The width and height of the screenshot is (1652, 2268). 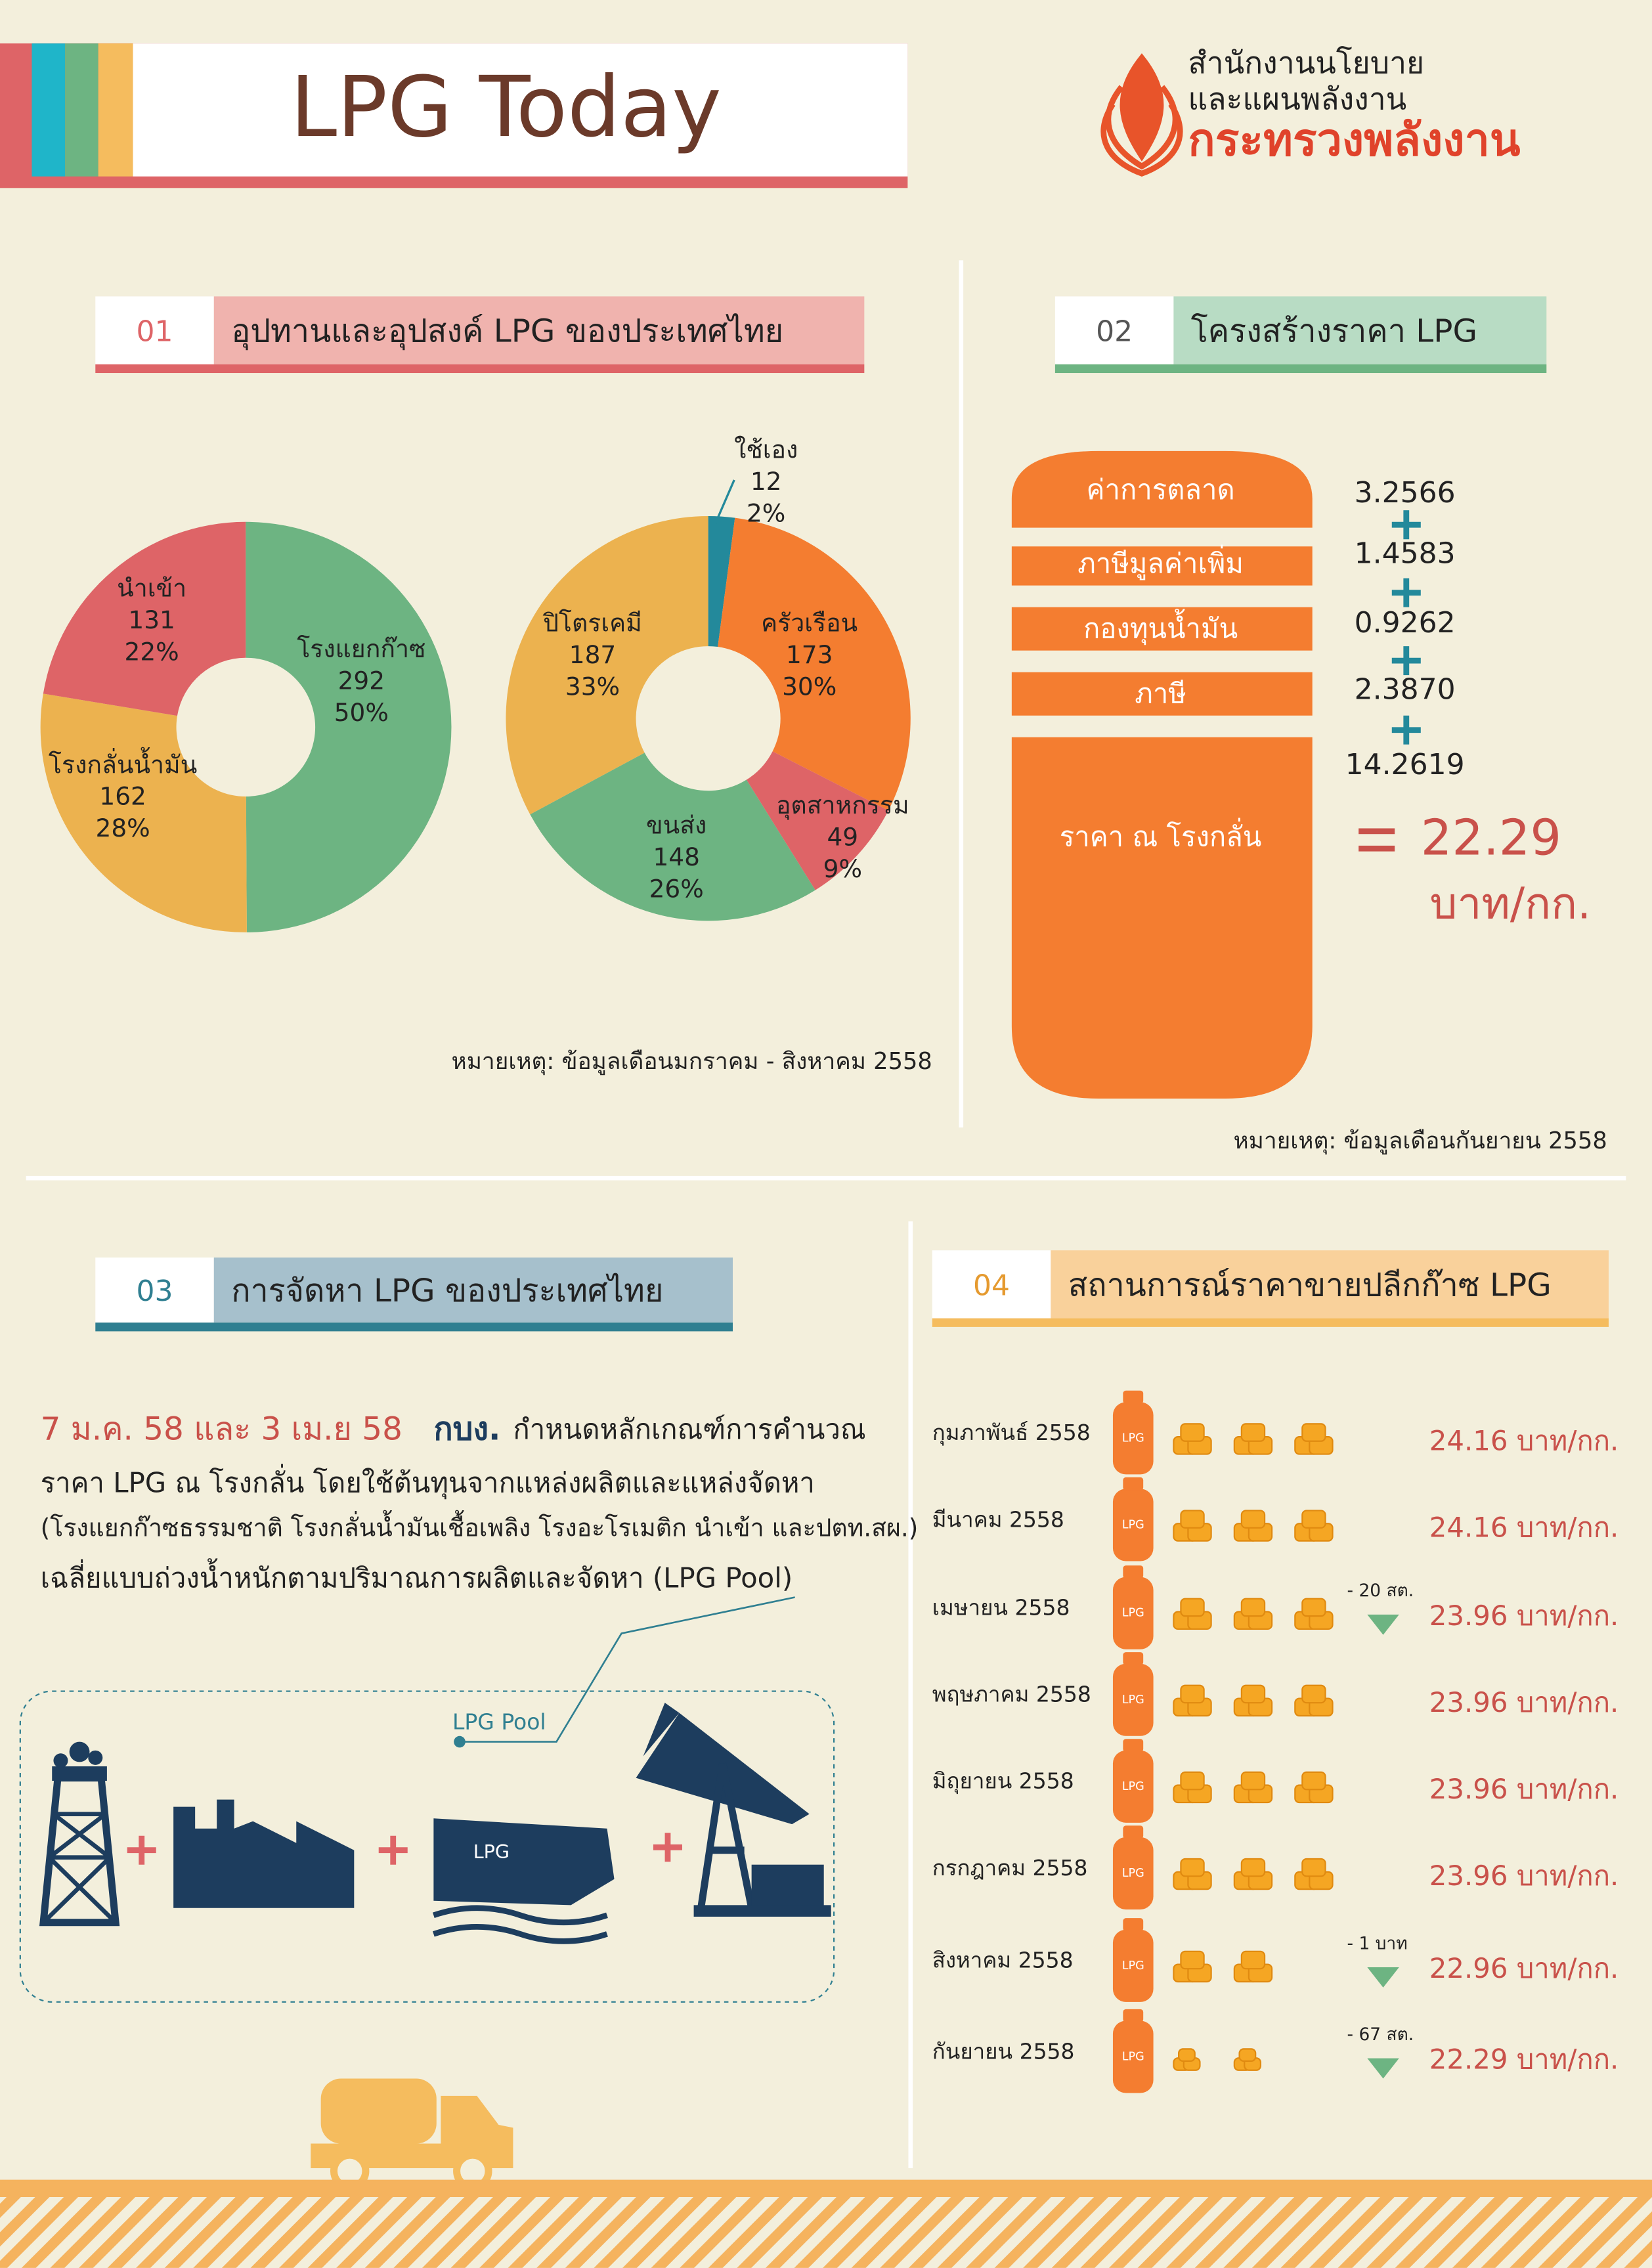 I want to click on agency: กบง., so click(x=467, y=1428).